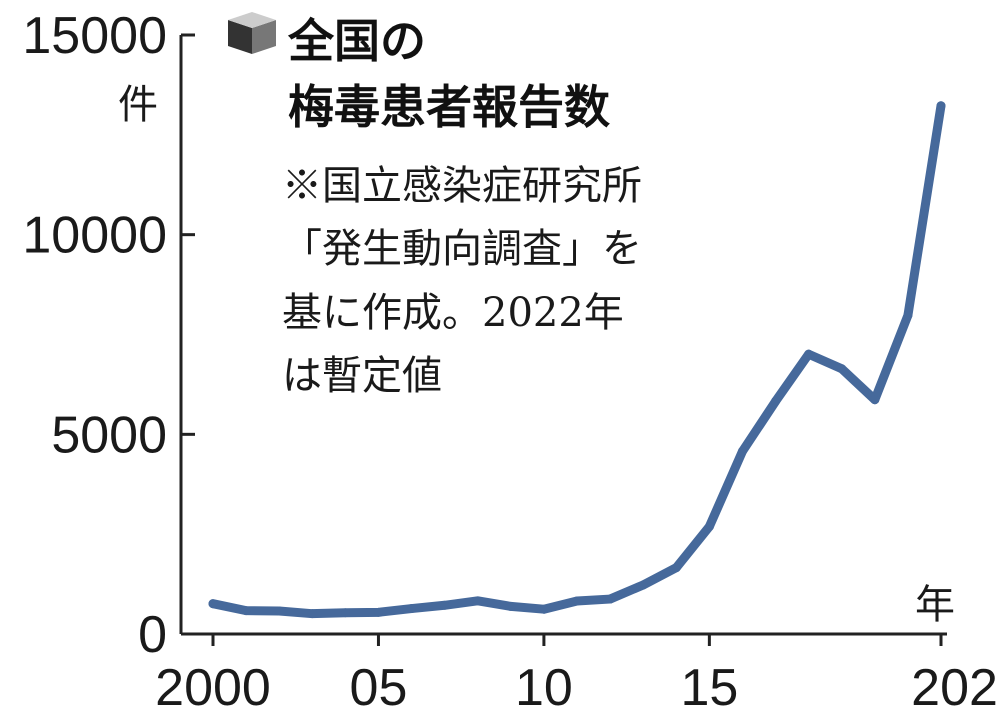 The image size is (1000, 711). I want to click on chart-title-line-2: 梅毒患者報告数, so click(449, 107).